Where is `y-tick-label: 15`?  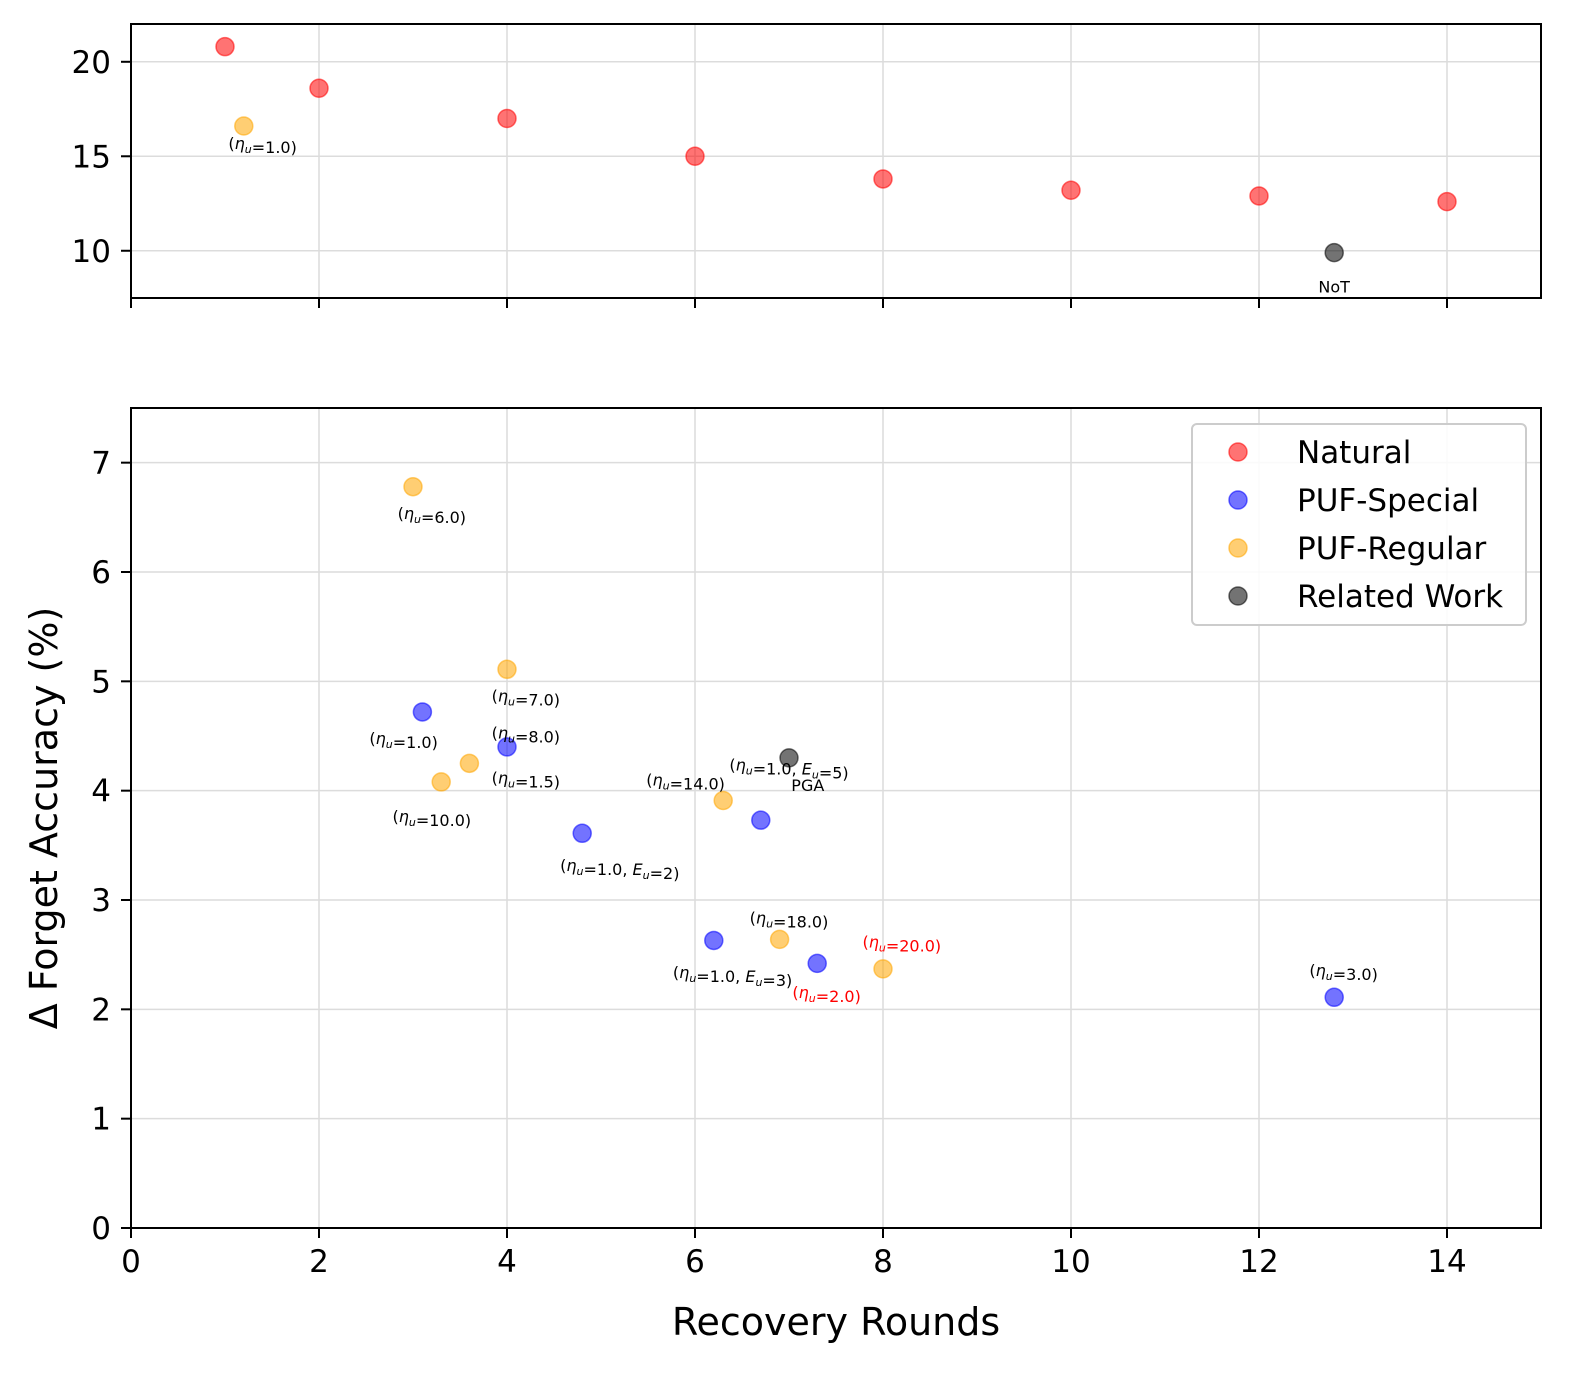
y-tick-label: 15 is located at coordinates (91, 157).